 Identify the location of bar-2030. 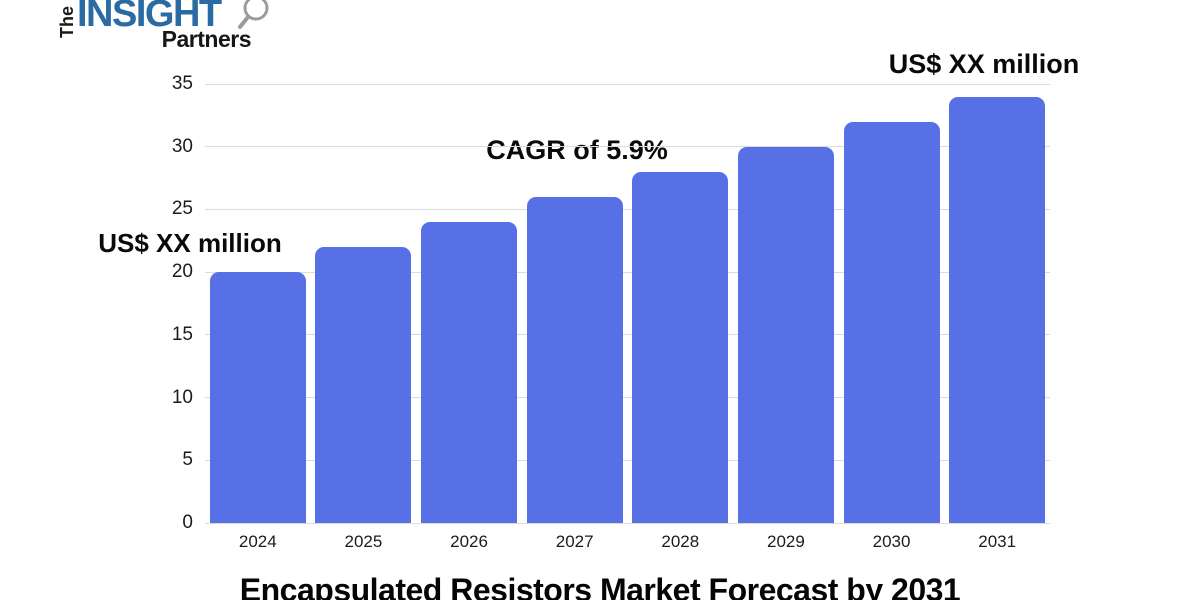
(891, 322).